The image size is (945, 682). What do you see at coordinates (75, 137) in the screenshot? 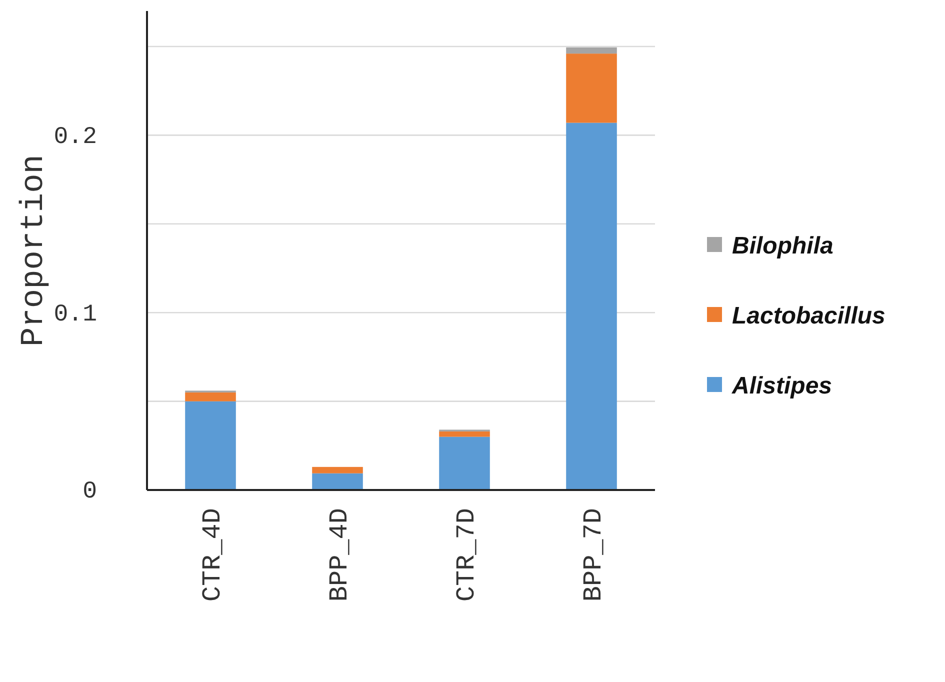
I see `y-tick-label: 0.2` at bounding box center [75, 137].